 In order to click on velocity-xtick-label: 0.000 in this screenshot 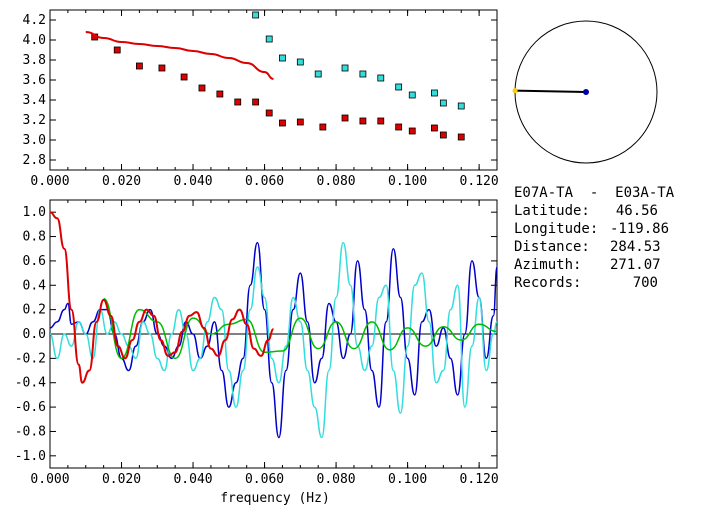, I will do `click(49, 181)`.